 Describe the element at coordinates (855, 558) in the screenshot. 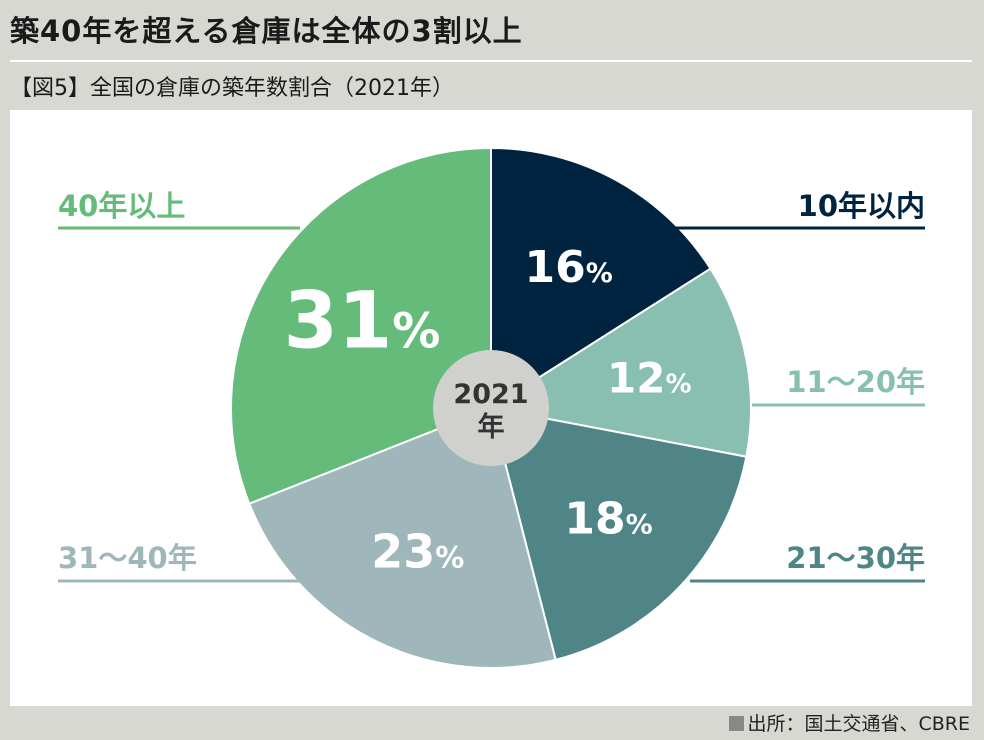

I see `category-label-3: 21〜30年` at that location.